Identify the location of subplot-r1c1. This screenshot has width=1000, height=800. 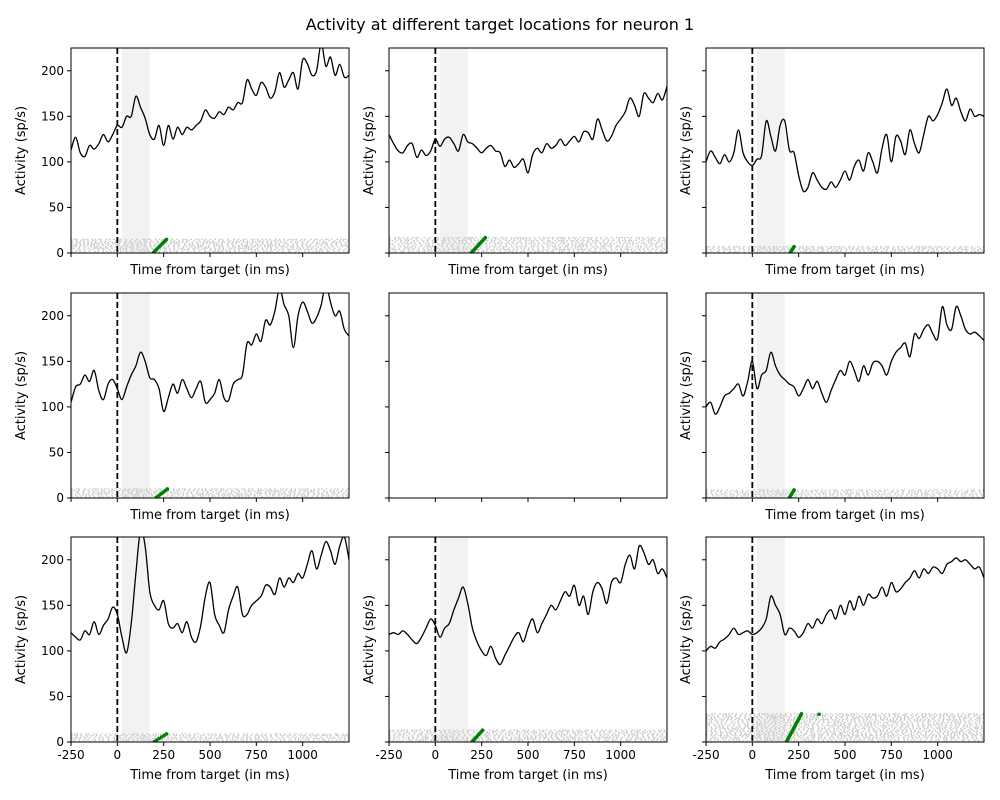
(526, 397).